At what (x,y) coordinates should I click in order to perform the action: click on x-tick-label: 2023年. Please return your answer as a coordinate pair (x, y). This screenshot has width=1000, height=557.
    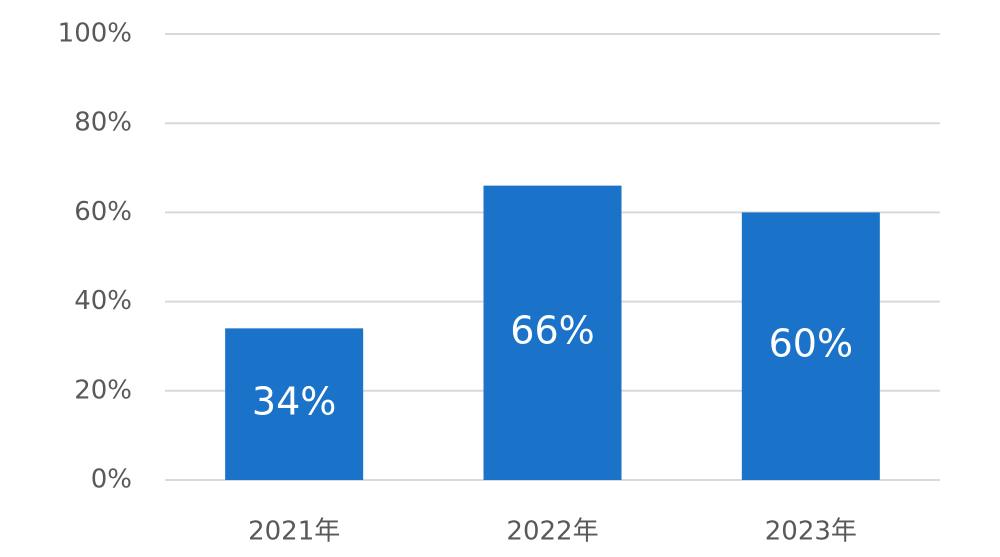
    Looking at the image, I should click on (811, 532).